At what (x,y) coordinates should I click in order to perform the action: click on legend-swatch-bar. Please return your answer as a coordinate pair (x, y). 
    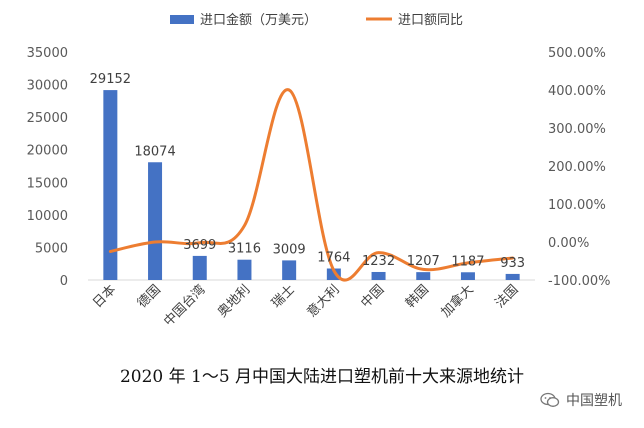
    Looking at the image, I should click on (182, 19).